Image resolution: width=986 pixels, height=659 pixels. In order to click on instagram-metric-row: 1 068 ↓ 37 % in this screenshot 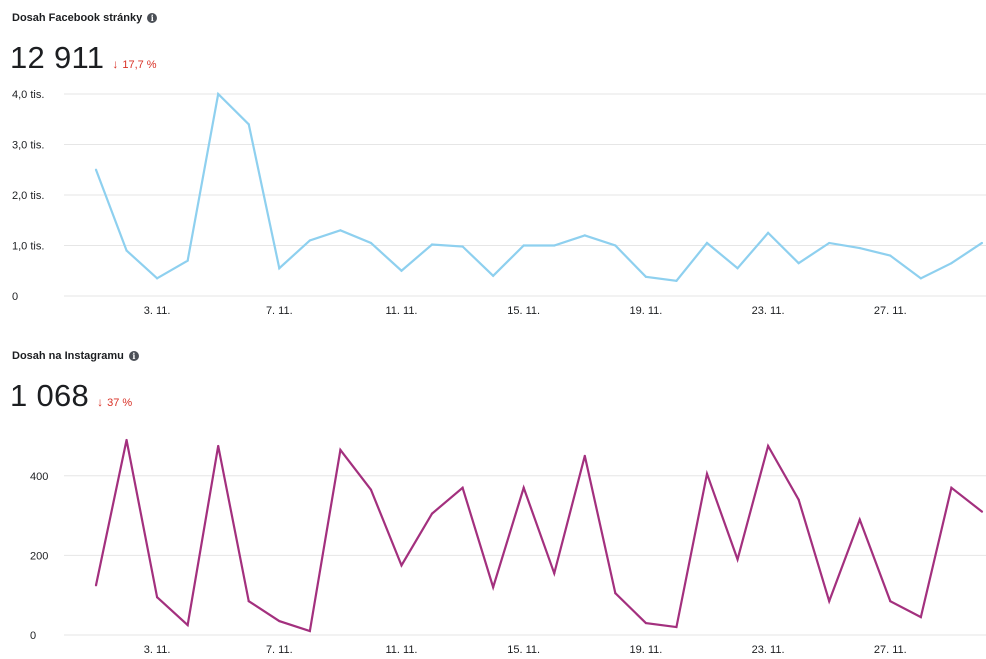, I will do `click(71, 396)`.